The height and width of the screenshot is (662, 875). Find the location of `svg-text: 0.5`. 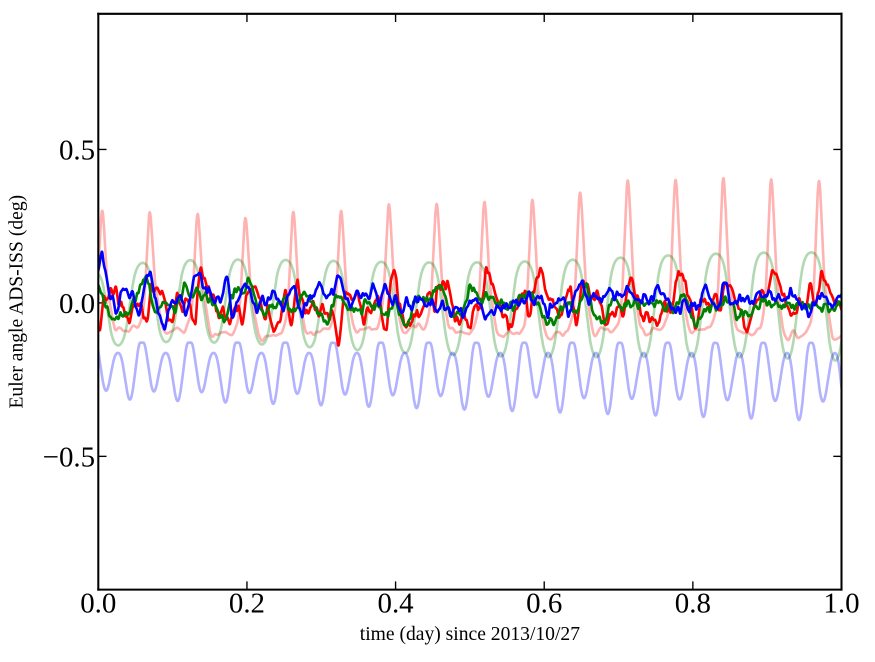

svg-text: 0.5 is located at coordinates (77, 150).